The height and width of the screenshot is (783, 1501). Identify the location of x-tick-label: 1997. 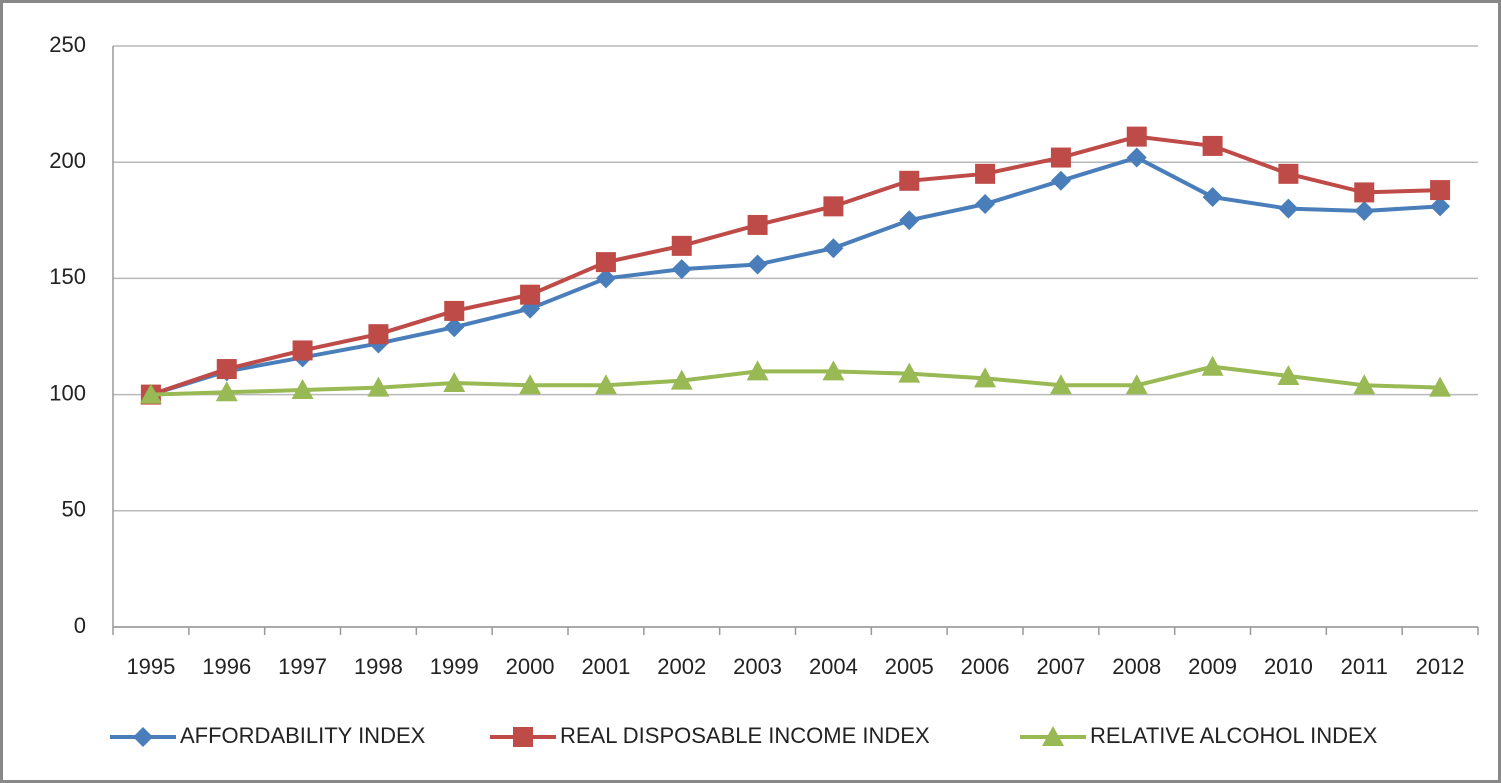
(302, 666).